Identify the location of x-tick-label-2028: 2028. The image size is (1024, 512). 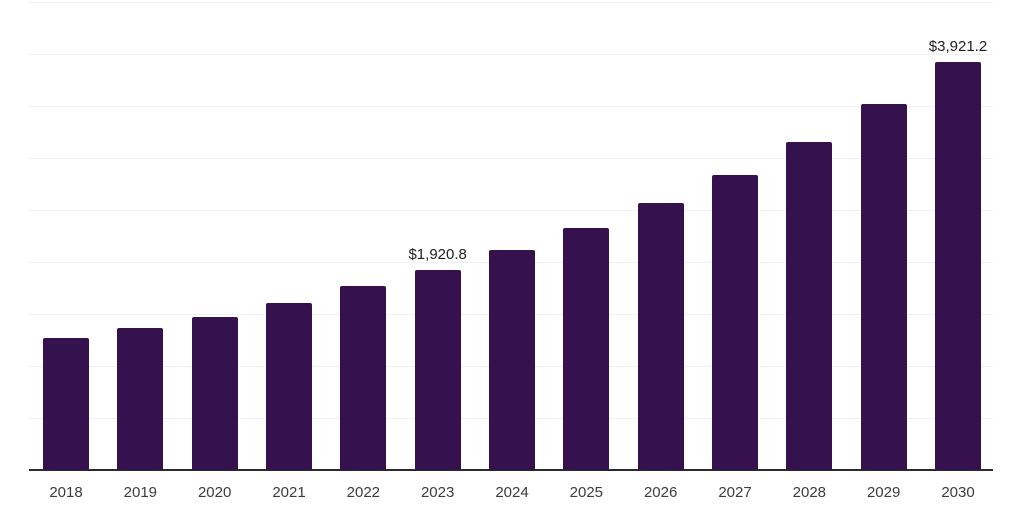
(809, 492).